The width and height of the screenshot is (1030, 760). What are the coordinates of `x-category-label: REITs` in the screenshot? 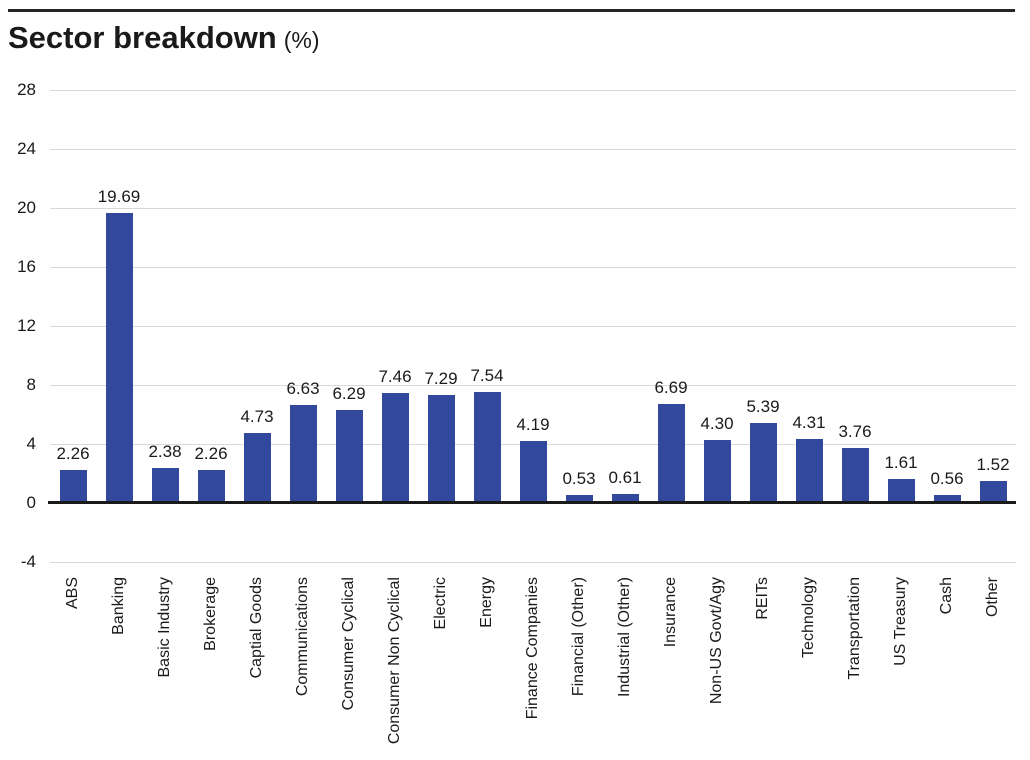 It's located at (762, 598).